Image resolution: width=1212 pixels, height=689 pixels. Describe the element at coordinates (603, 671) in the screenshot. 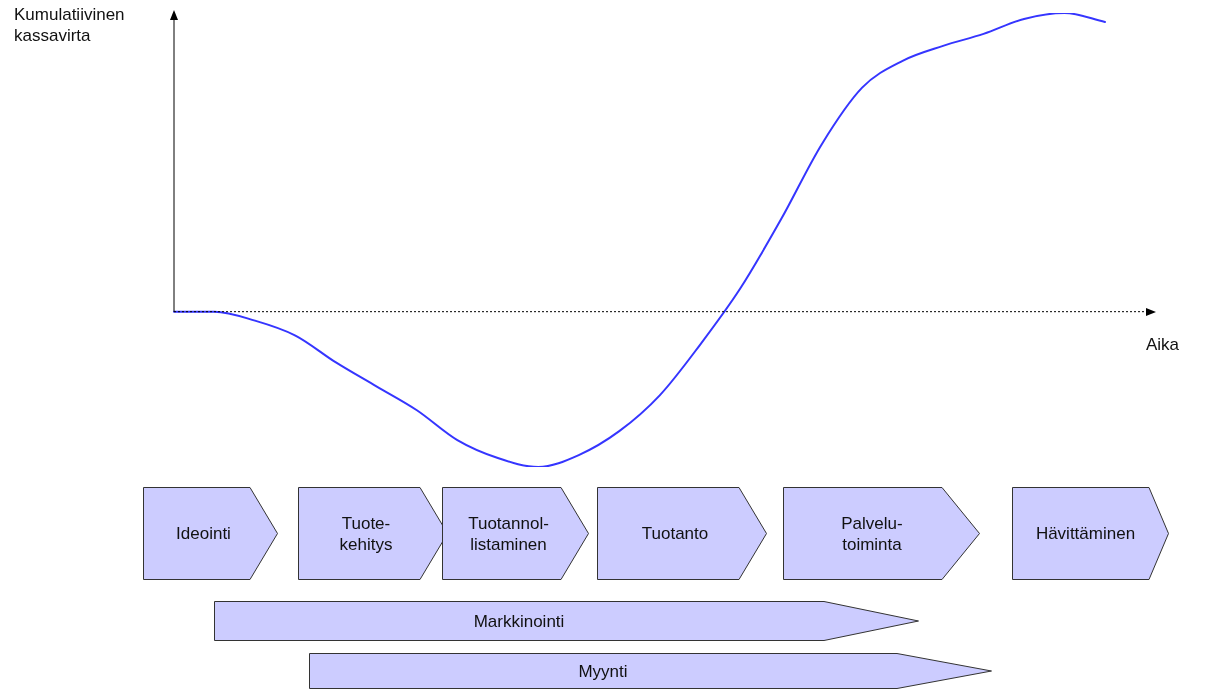

I see `text: Myynti` at that location.